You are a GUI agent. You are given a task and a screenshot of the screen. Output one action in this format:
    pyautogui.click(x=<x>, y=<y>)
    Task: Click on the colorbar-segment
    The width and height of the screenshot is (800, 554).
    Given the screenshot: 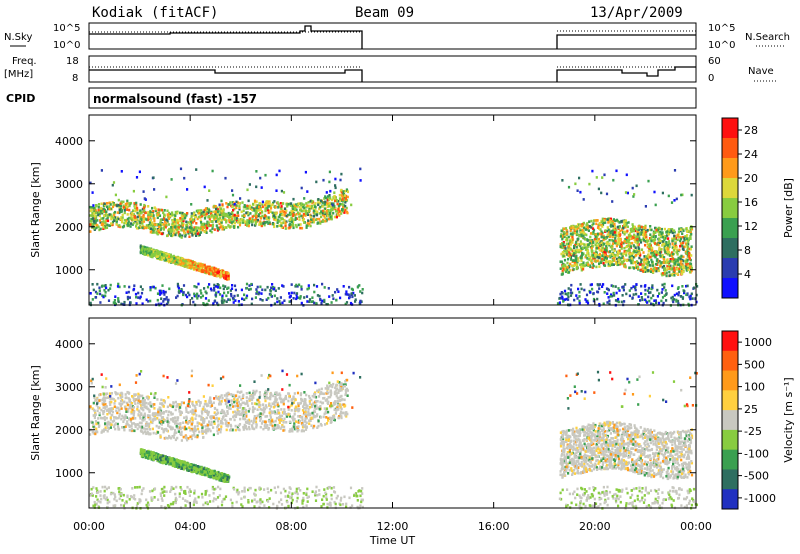 What is the action you would take?
    pyautogui.click(x=730, y=248)
    